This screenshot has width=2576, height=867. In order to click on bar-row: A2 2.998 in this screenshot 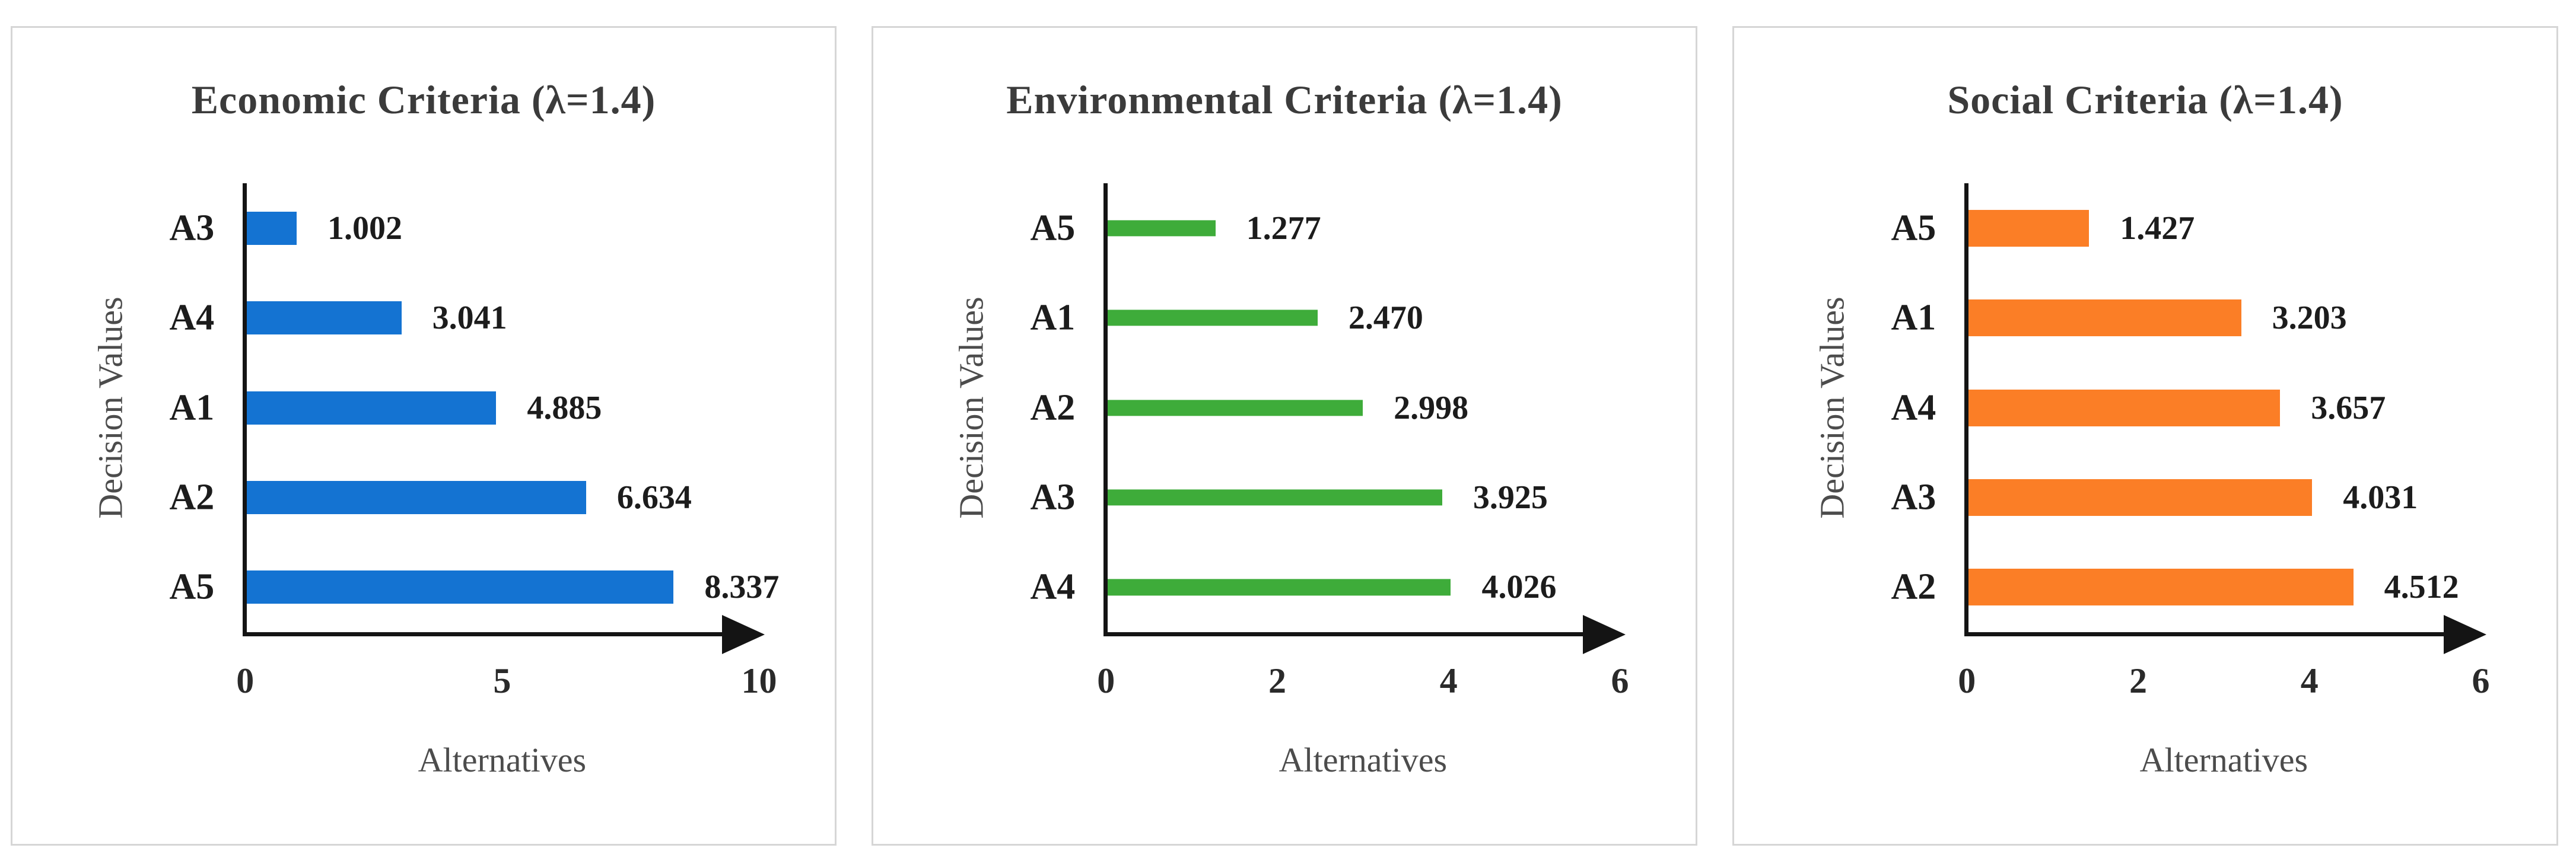, I will do `click(1325, 407)`.